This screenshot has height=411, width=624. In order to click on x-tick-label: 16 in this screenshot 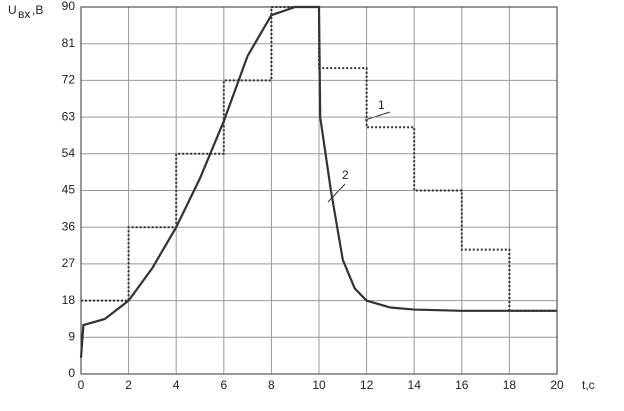, I will do `click(462, 385)`.